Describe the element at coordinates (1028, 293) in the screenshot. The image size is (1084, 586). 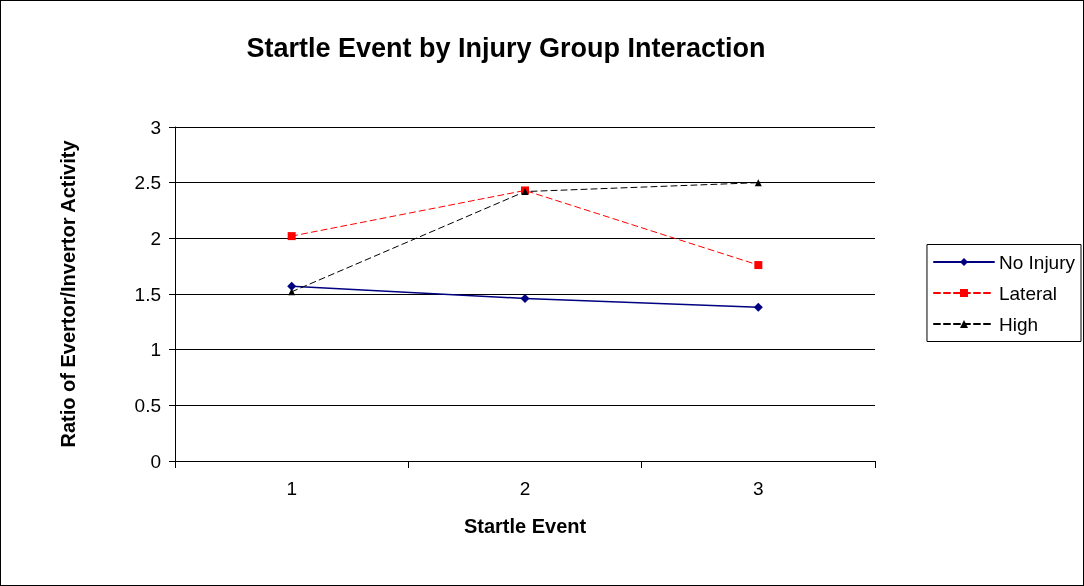
I see `legend-label: Lateral` at that location.